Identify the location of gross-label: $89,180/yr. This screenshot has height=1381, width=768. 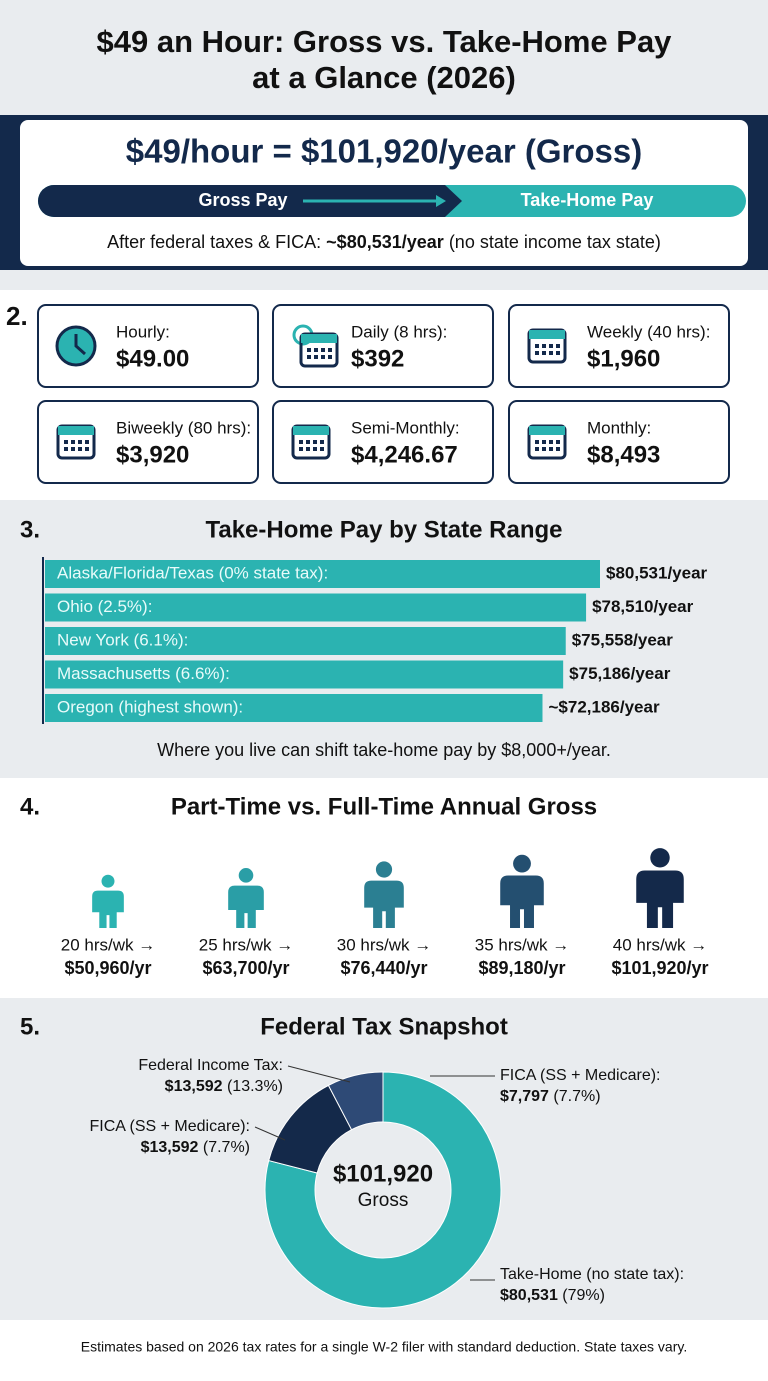
(521, 968).